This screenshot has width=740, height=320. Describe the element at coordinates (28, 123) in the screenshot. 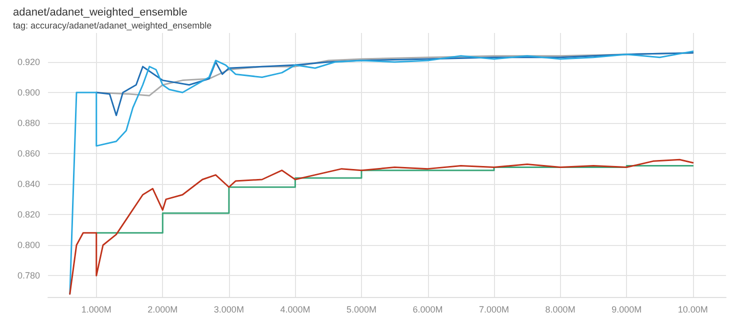

I see `y-tick-label: 0.880` at that location.